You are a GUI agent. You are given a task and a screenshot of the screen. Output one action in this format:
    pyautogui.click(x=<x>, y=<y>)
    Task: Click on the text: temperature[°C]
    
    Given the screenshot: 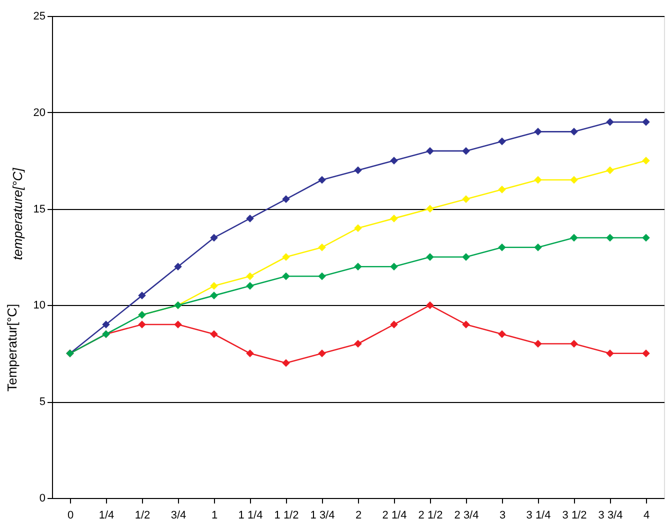 What is the action you would take?
    pyautogui.click(x=17, y=214)
    